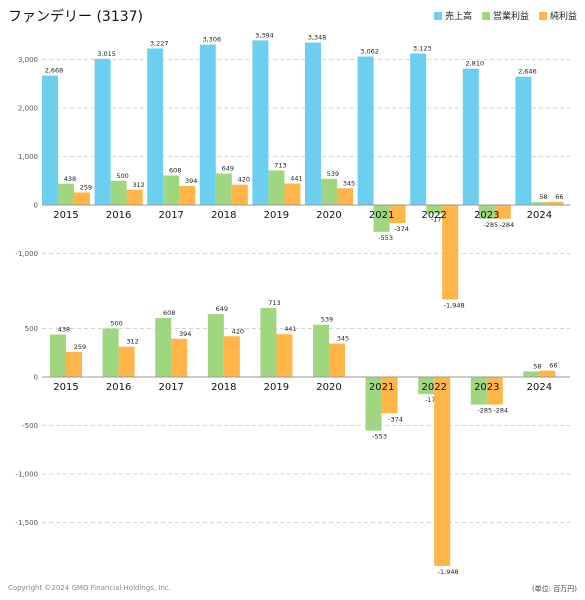 This screenshot has width=585, height=600. Describe the element at coordinates (28, 60) in the screenshot. I see `top-ytick-label: 3,000` at that location.